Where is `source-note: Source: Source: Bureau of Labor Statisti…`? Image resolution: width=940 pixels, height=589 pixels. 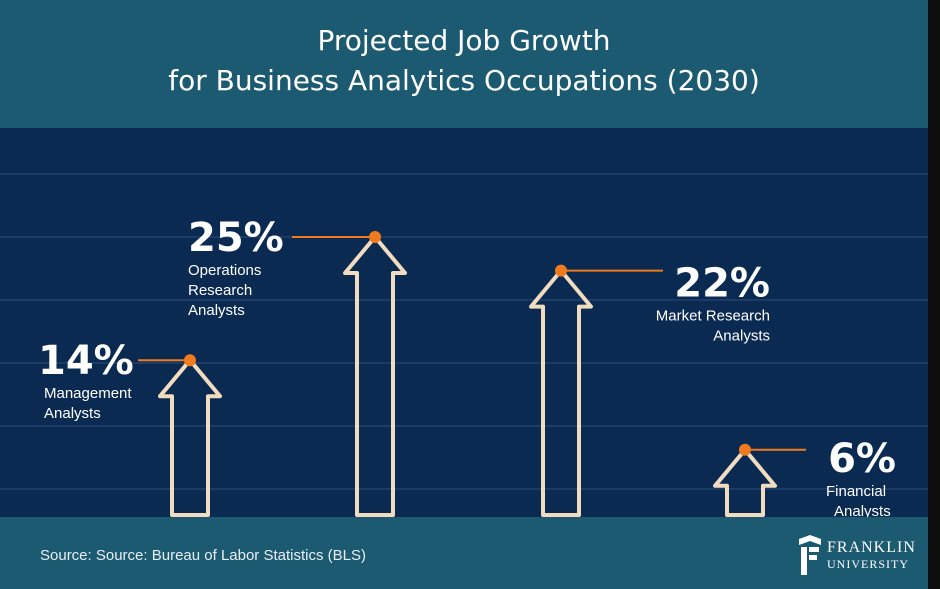 source-note: Source: Source: Bureau of Labor Statisti… is located at coordinates (203, 555).